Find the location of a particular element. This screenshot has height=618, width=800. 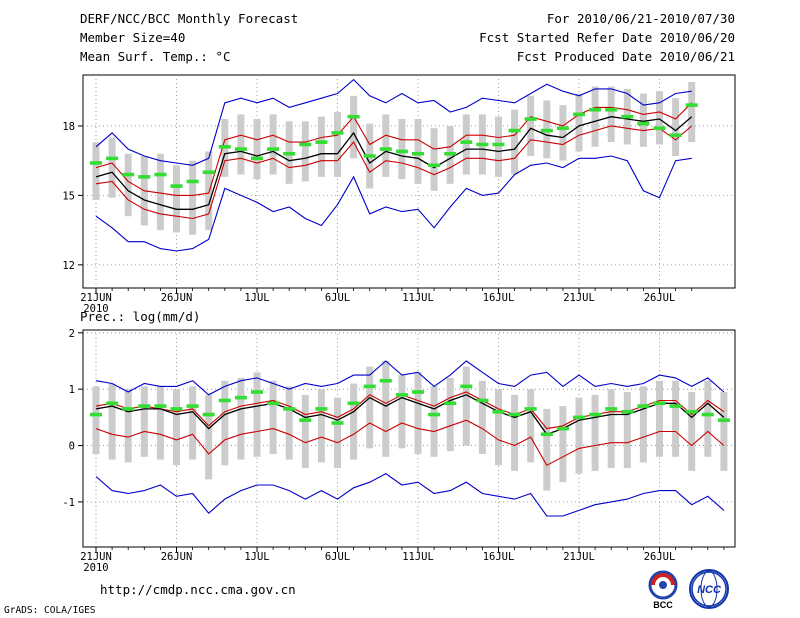

x-tick-label: 1JUL is located at coordinates (256, 557).